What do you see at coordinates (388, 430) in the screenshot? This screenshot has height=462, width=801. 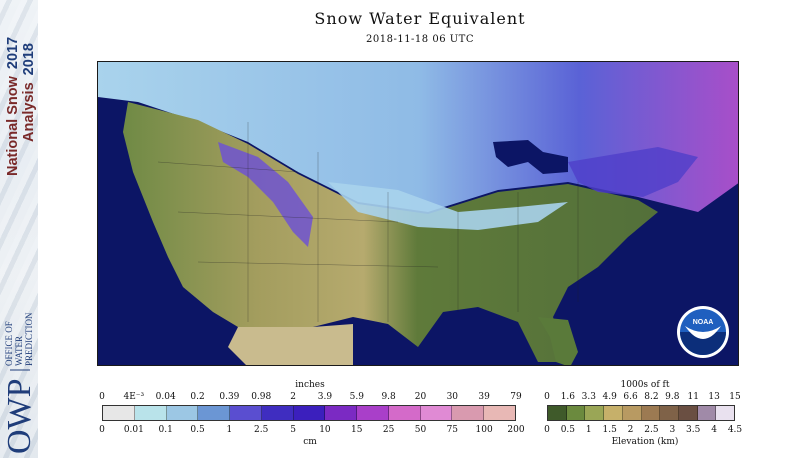 I see `legend-tick-label: 25` at bounding box center [388, 430].